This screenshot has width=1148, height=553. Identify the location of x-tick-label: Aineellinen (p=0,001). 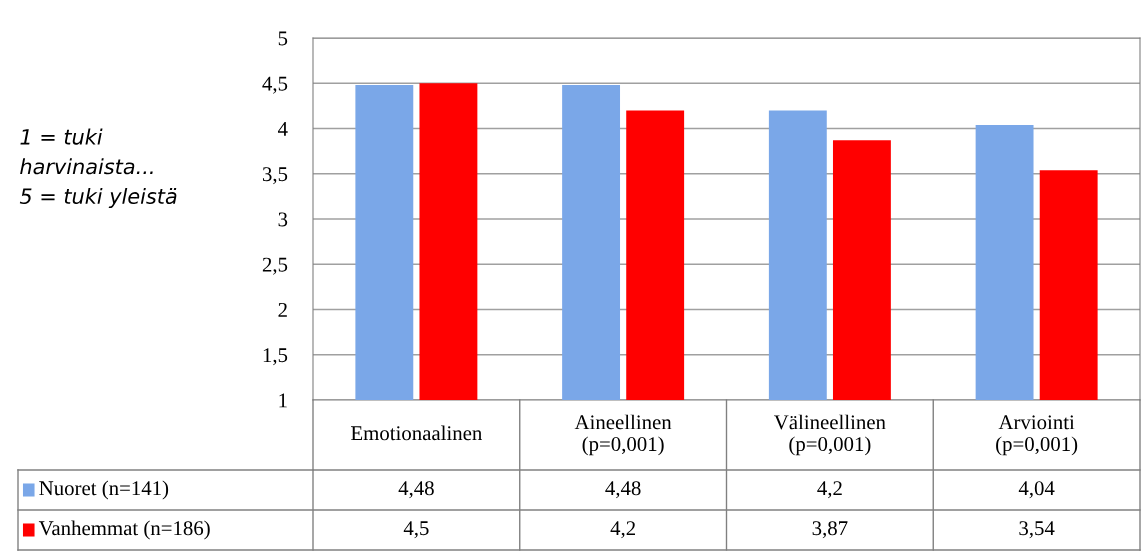
(623, 435).